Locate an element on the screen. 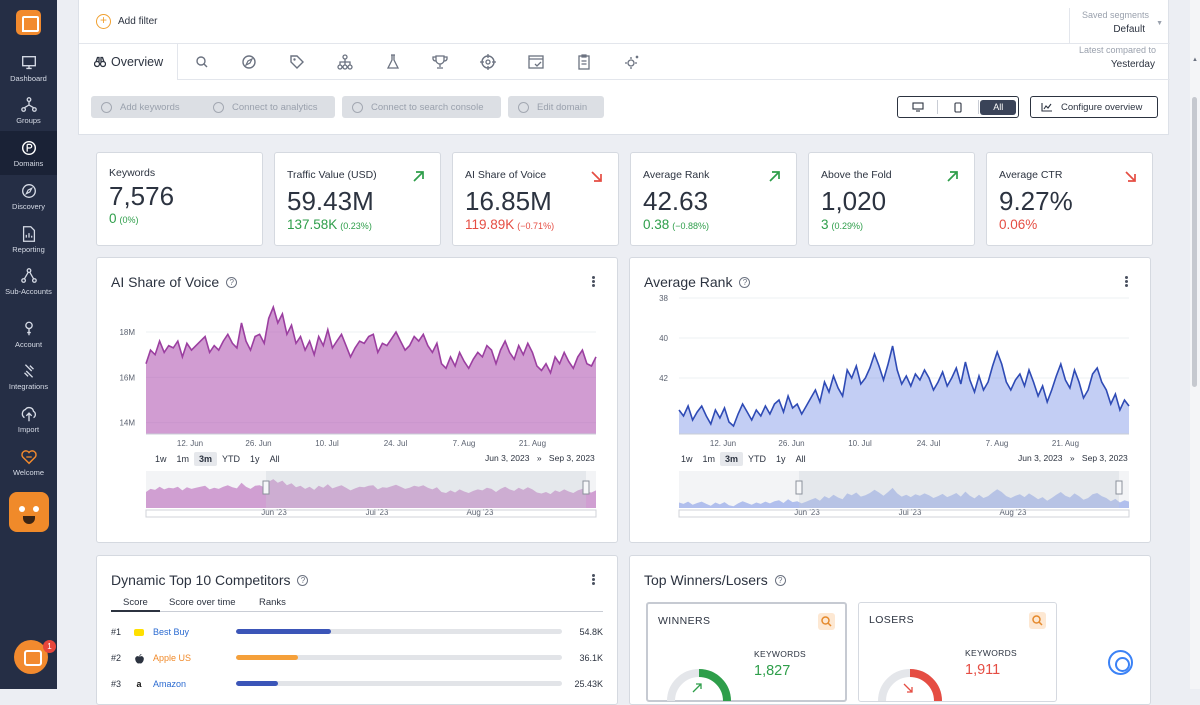 This screenshot has width=1200, height=705. sidebar-item-welcome: Welcome is located at coordinates (28, 469).